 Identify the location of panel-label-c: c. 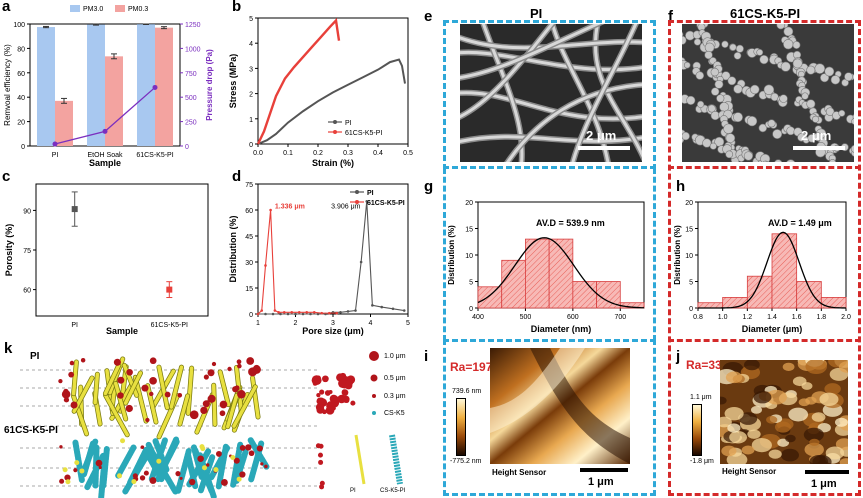
(6, 176).